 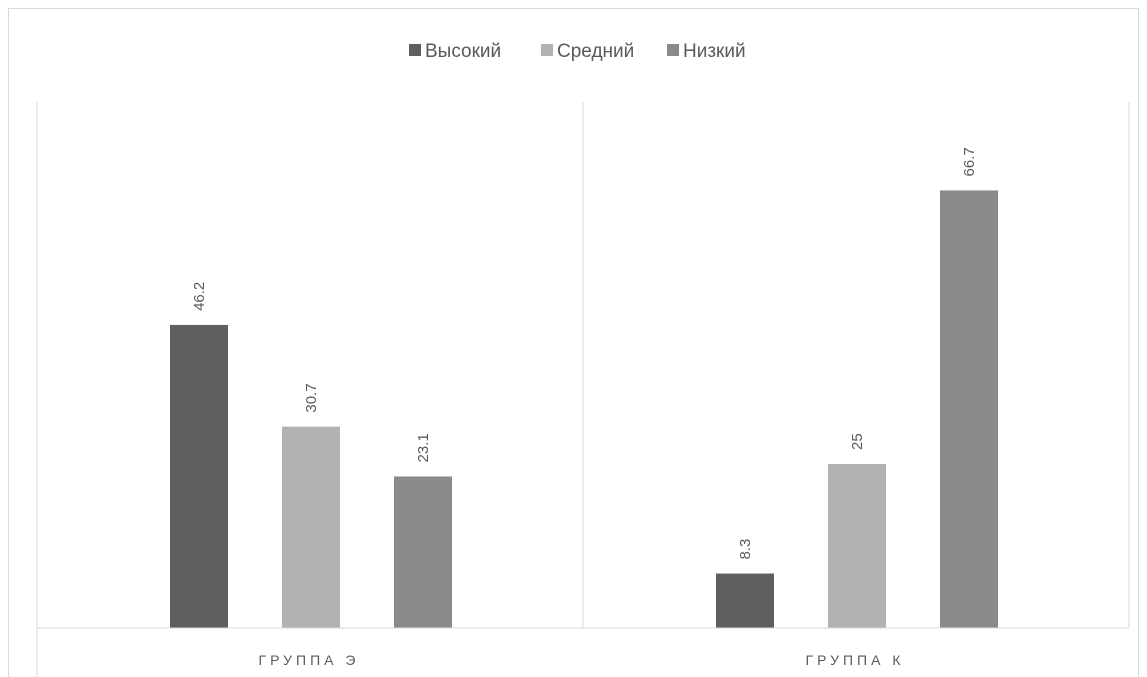 What do you see at coordinates (745, 549) in the screenshot?
I see `value-label-2-1: 8.3` at bounding box center [745, 549].